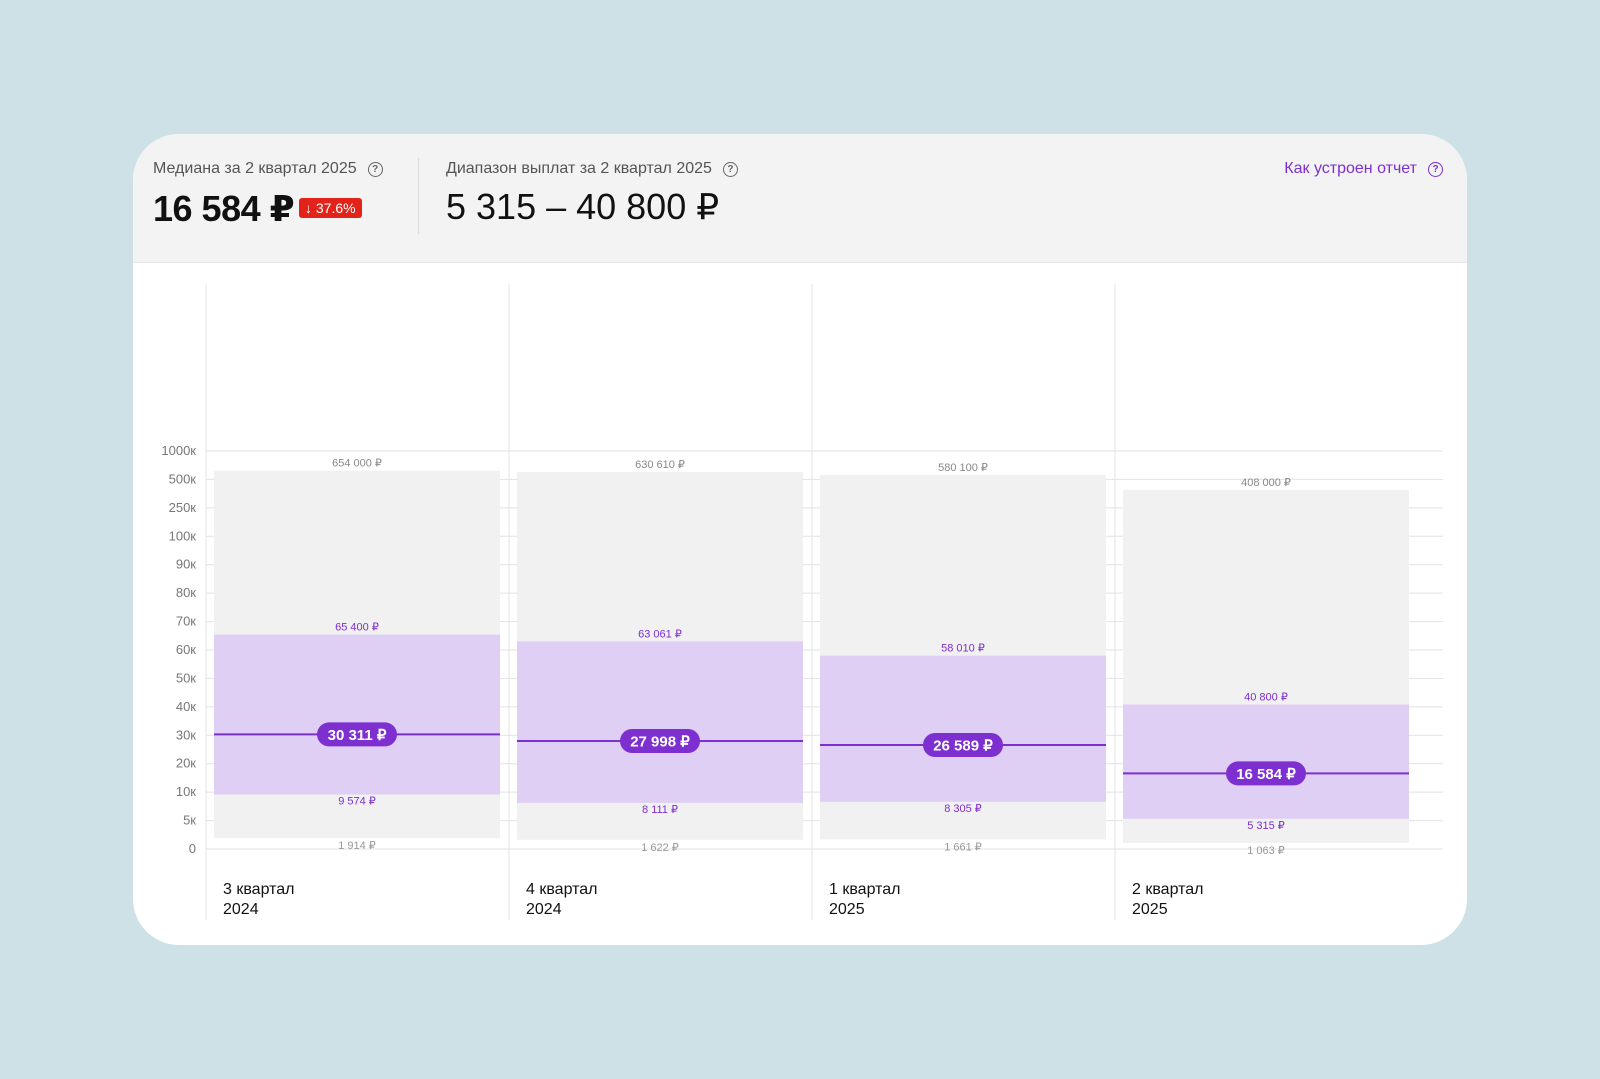 The height and width of the screenshot is (1079, 1600). Describe the element at coordinates (186, 791) in the screenshot. I see `y-tick-label: 10к` at that location.